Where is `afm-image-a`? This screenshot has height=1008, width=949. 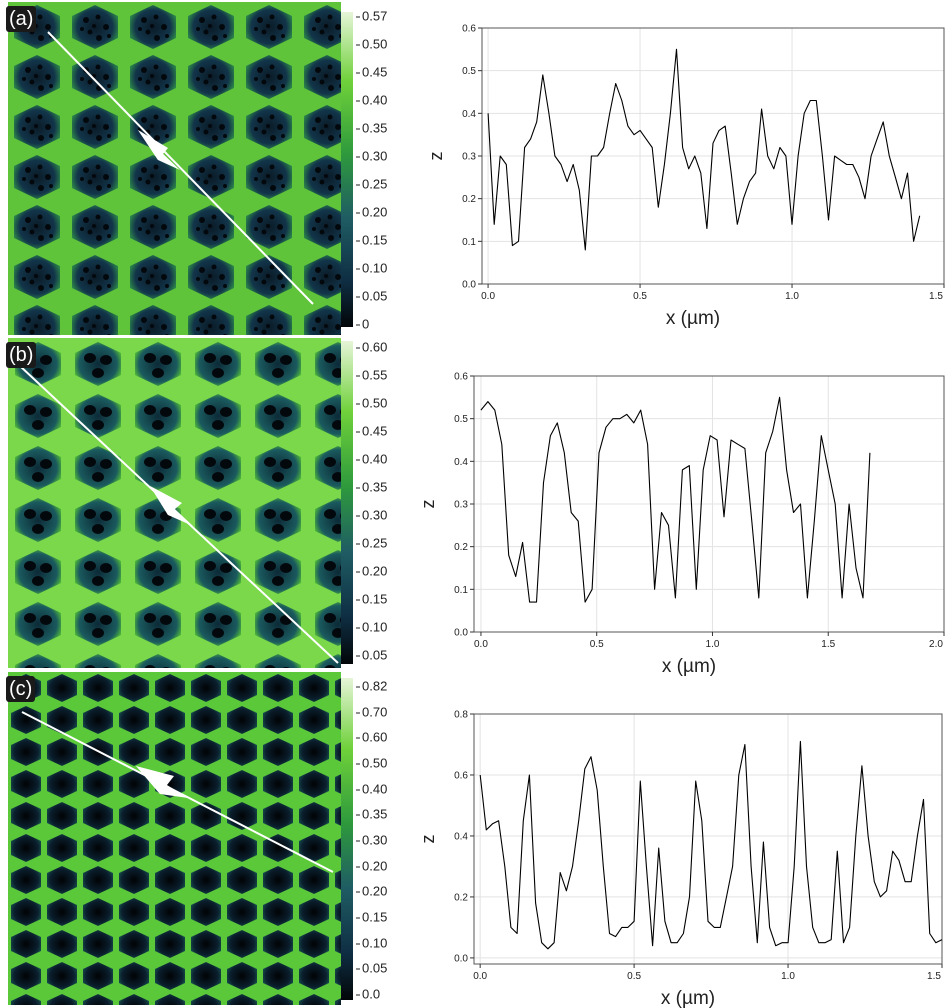 afm-image-a is located at coordinates (174, 168).